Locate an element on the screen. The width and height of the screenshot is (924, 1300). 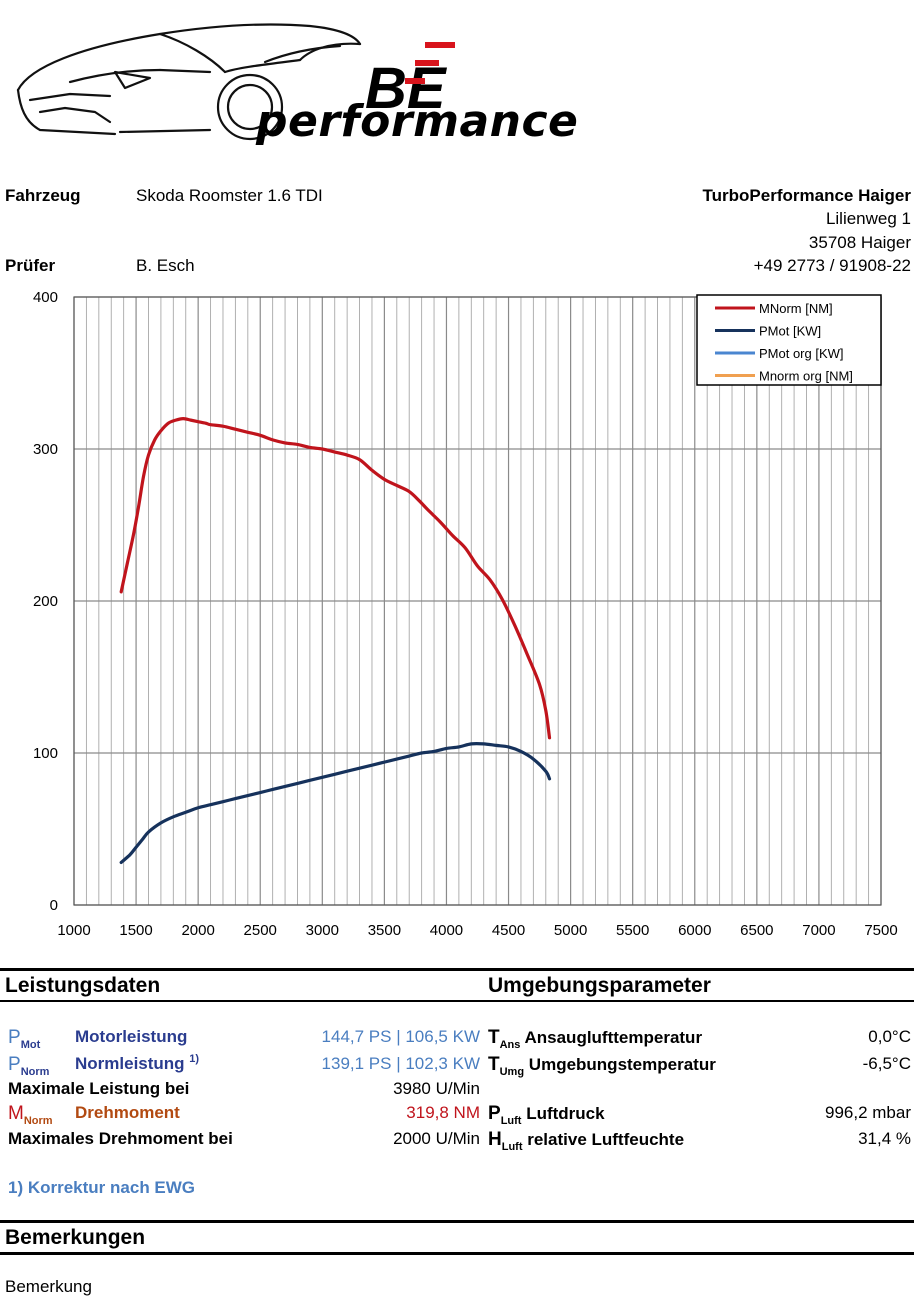
legend-label: PMot [KW] is located at coordinates (790, 331).